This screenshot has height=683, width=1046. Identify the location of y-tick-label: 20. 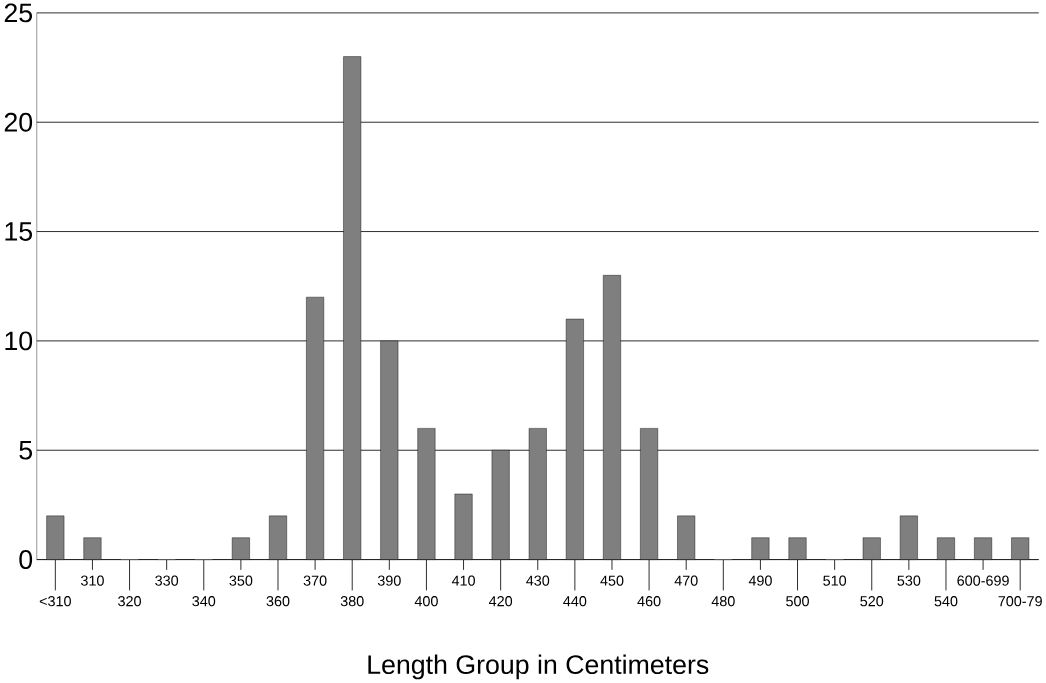
(18, 122).